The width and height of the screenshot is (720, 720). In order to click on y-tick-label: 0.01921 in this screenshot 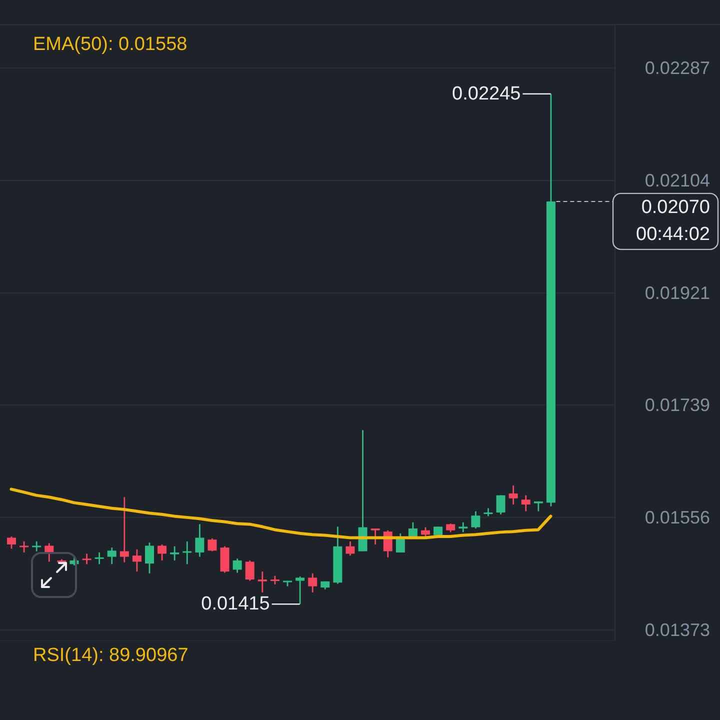, I will do `click(677, 293)`.